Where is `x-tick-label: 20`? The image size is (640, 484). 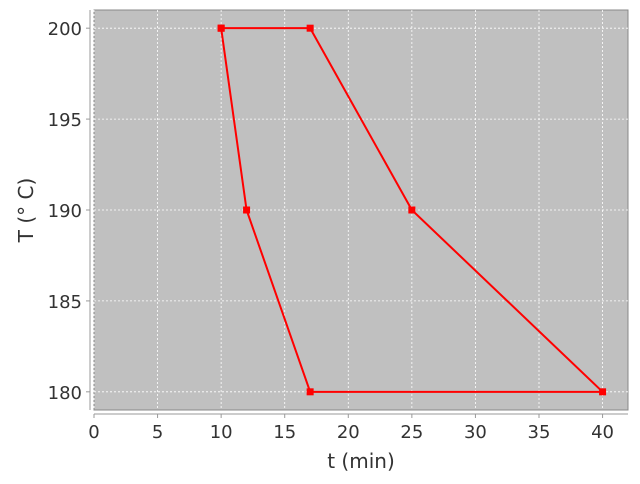
x-tick-label: 20 is located at coordinates (348, 432).